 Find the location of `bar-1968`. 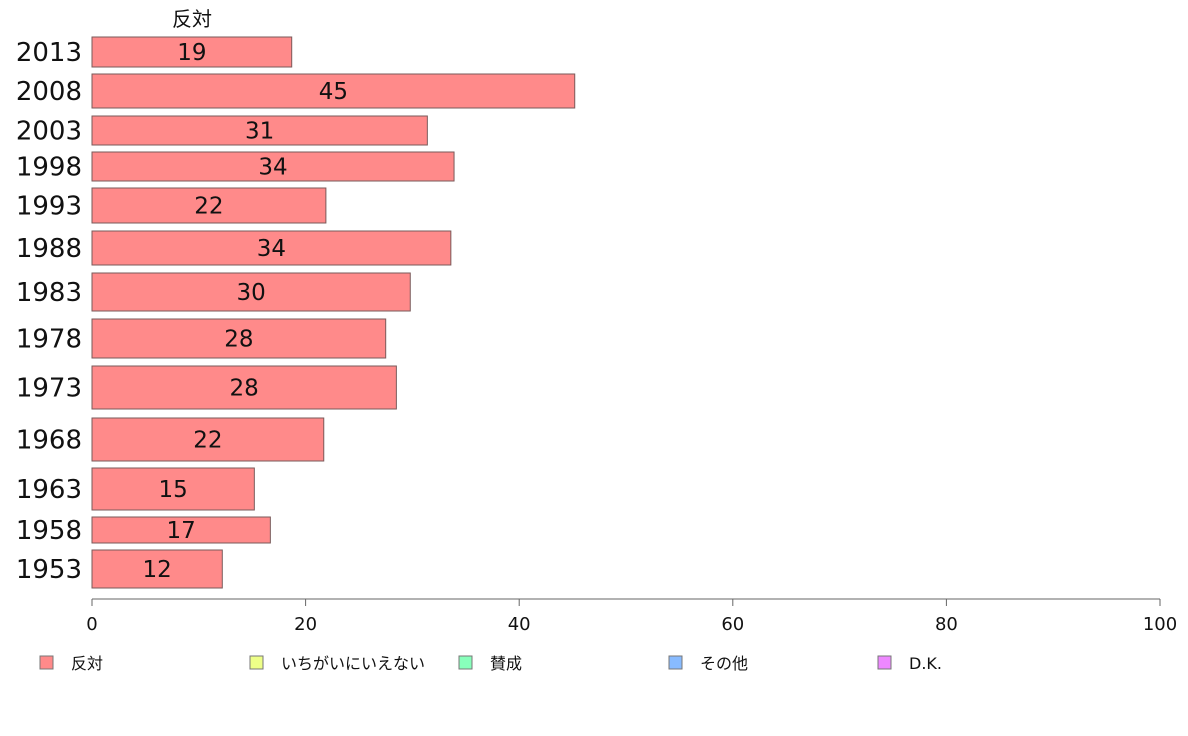

bar-1968 is located at coordinates (208, 439).